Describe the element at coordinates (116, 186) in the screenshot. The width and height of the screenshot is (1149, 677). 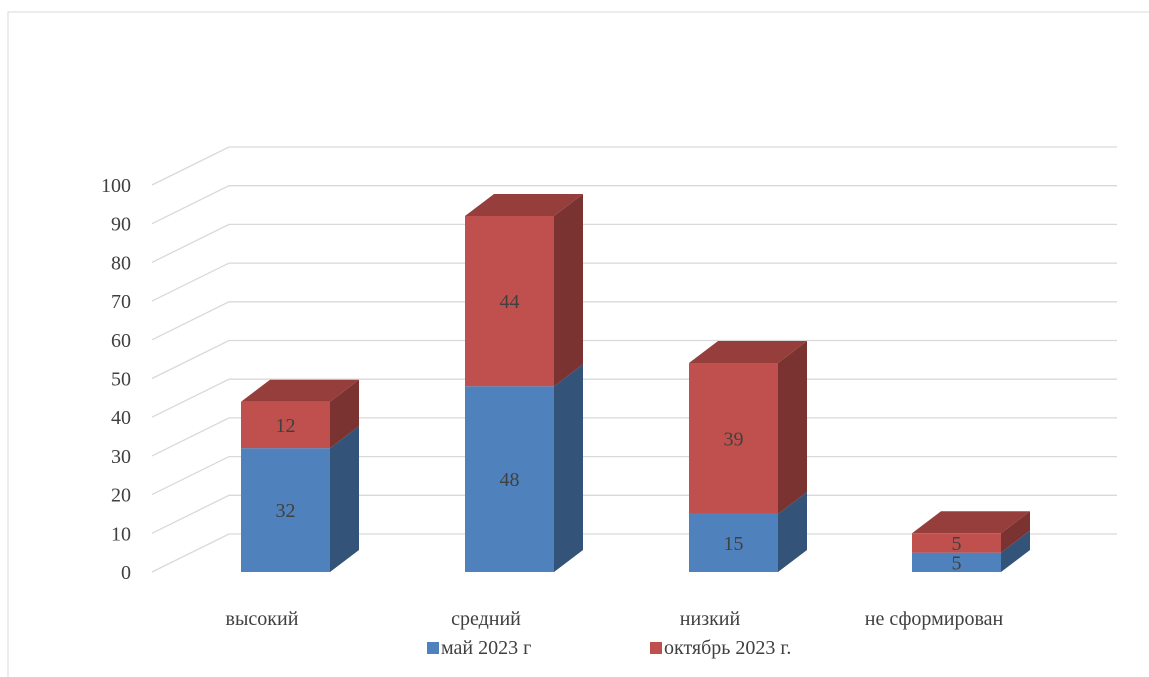
I see `y-tick-label: 100` at that location.